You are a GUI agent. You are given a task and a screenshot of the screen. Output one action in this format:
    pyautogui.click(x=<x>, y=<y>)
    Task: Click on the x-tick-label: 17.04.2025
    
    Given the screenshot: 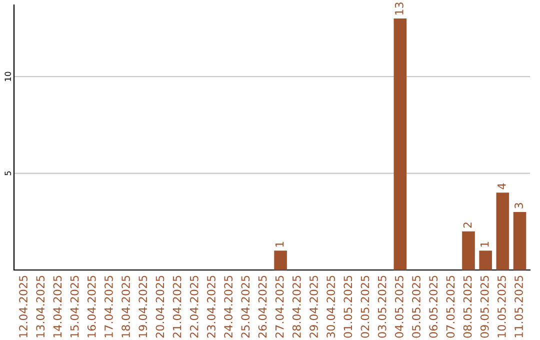 What is the action you would take?
    pyautogui.click(x=108, y=307)
    